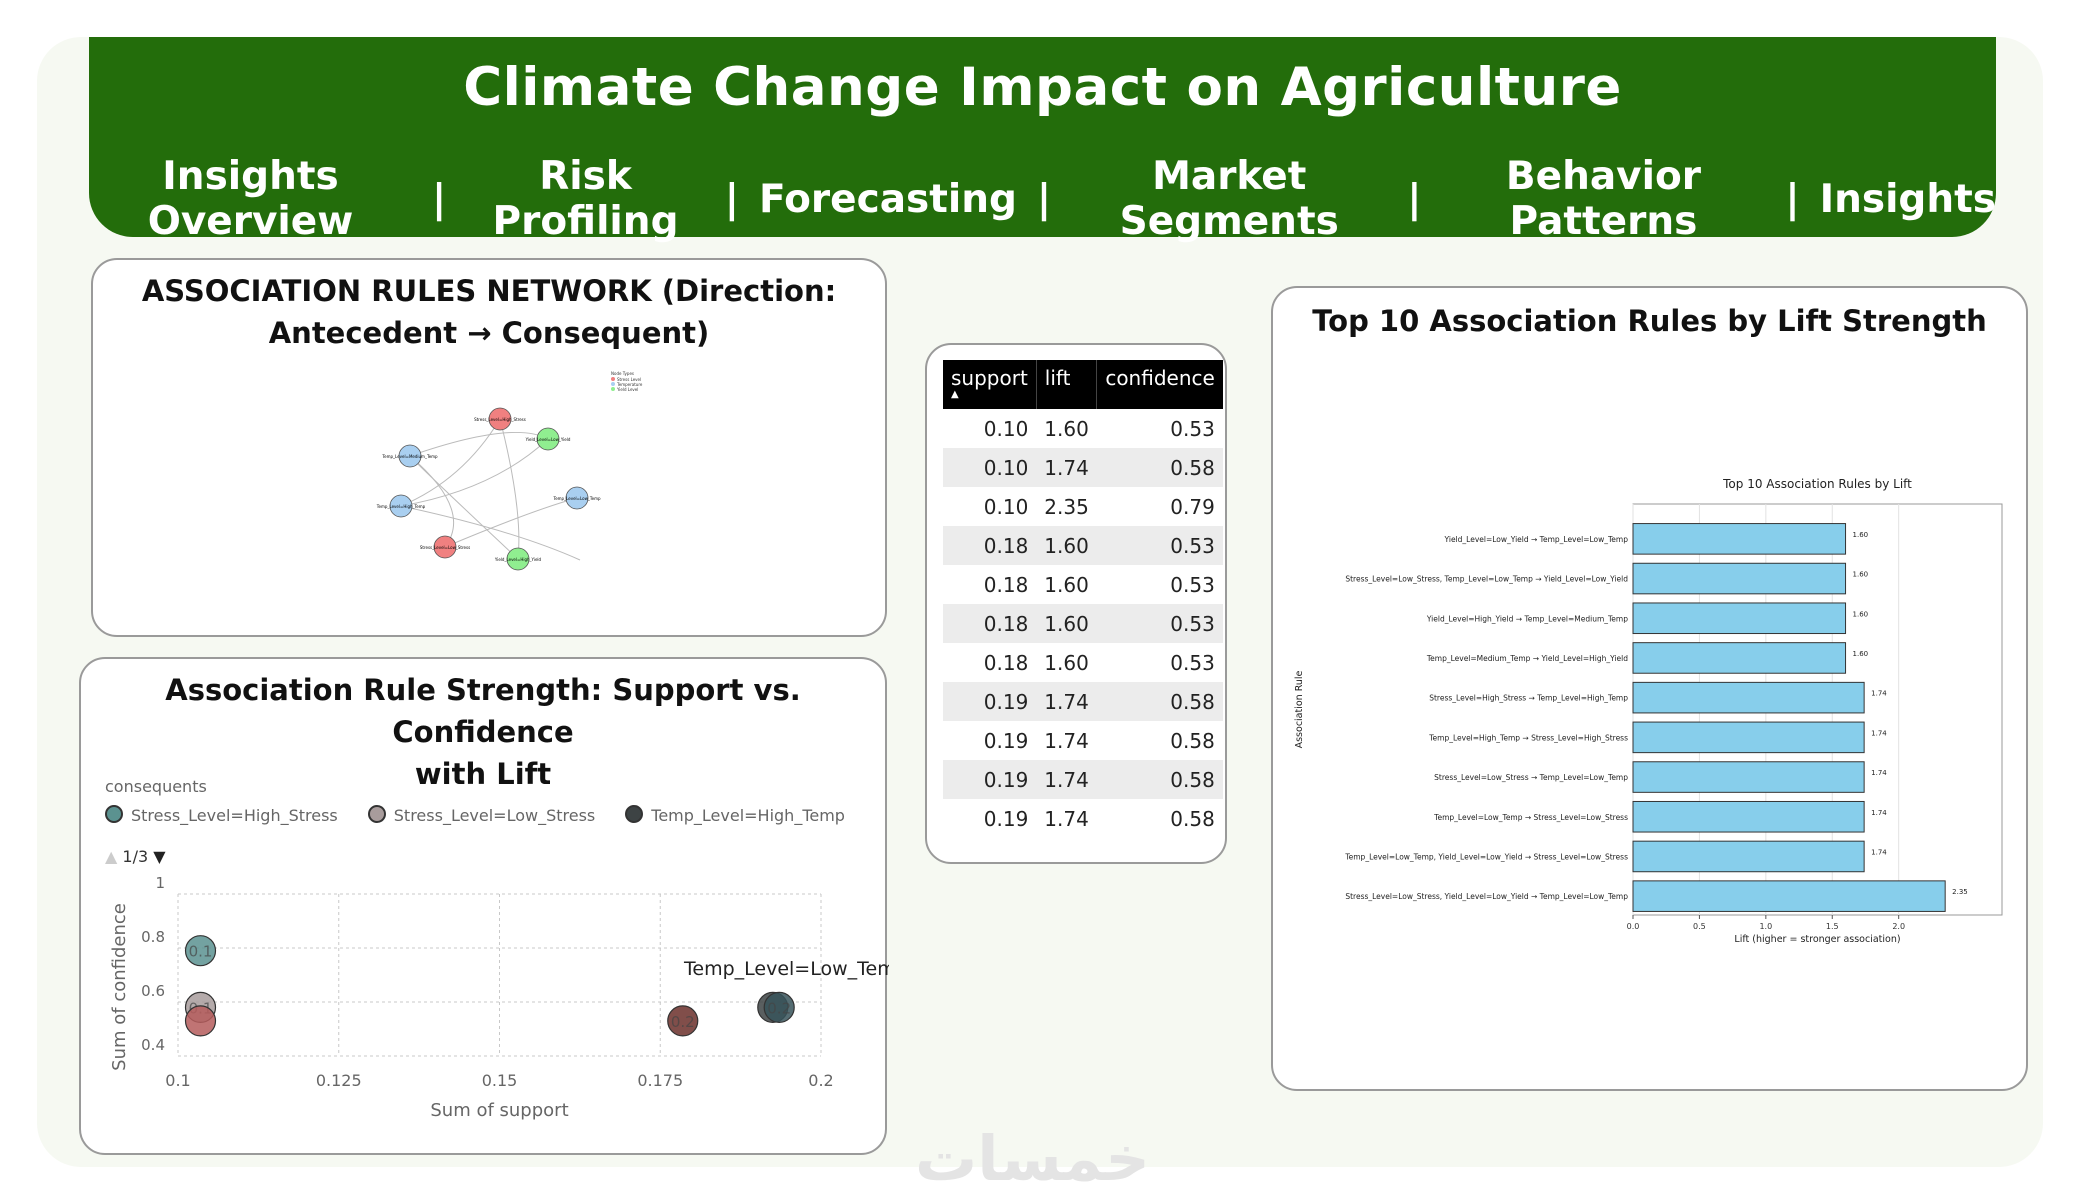 The width and height of the screenshot is (2075, 1200). Describe the element at coordinates (1832, 926) in the screenshot. I see `bar-x-tick-label: 1.5` at that location.